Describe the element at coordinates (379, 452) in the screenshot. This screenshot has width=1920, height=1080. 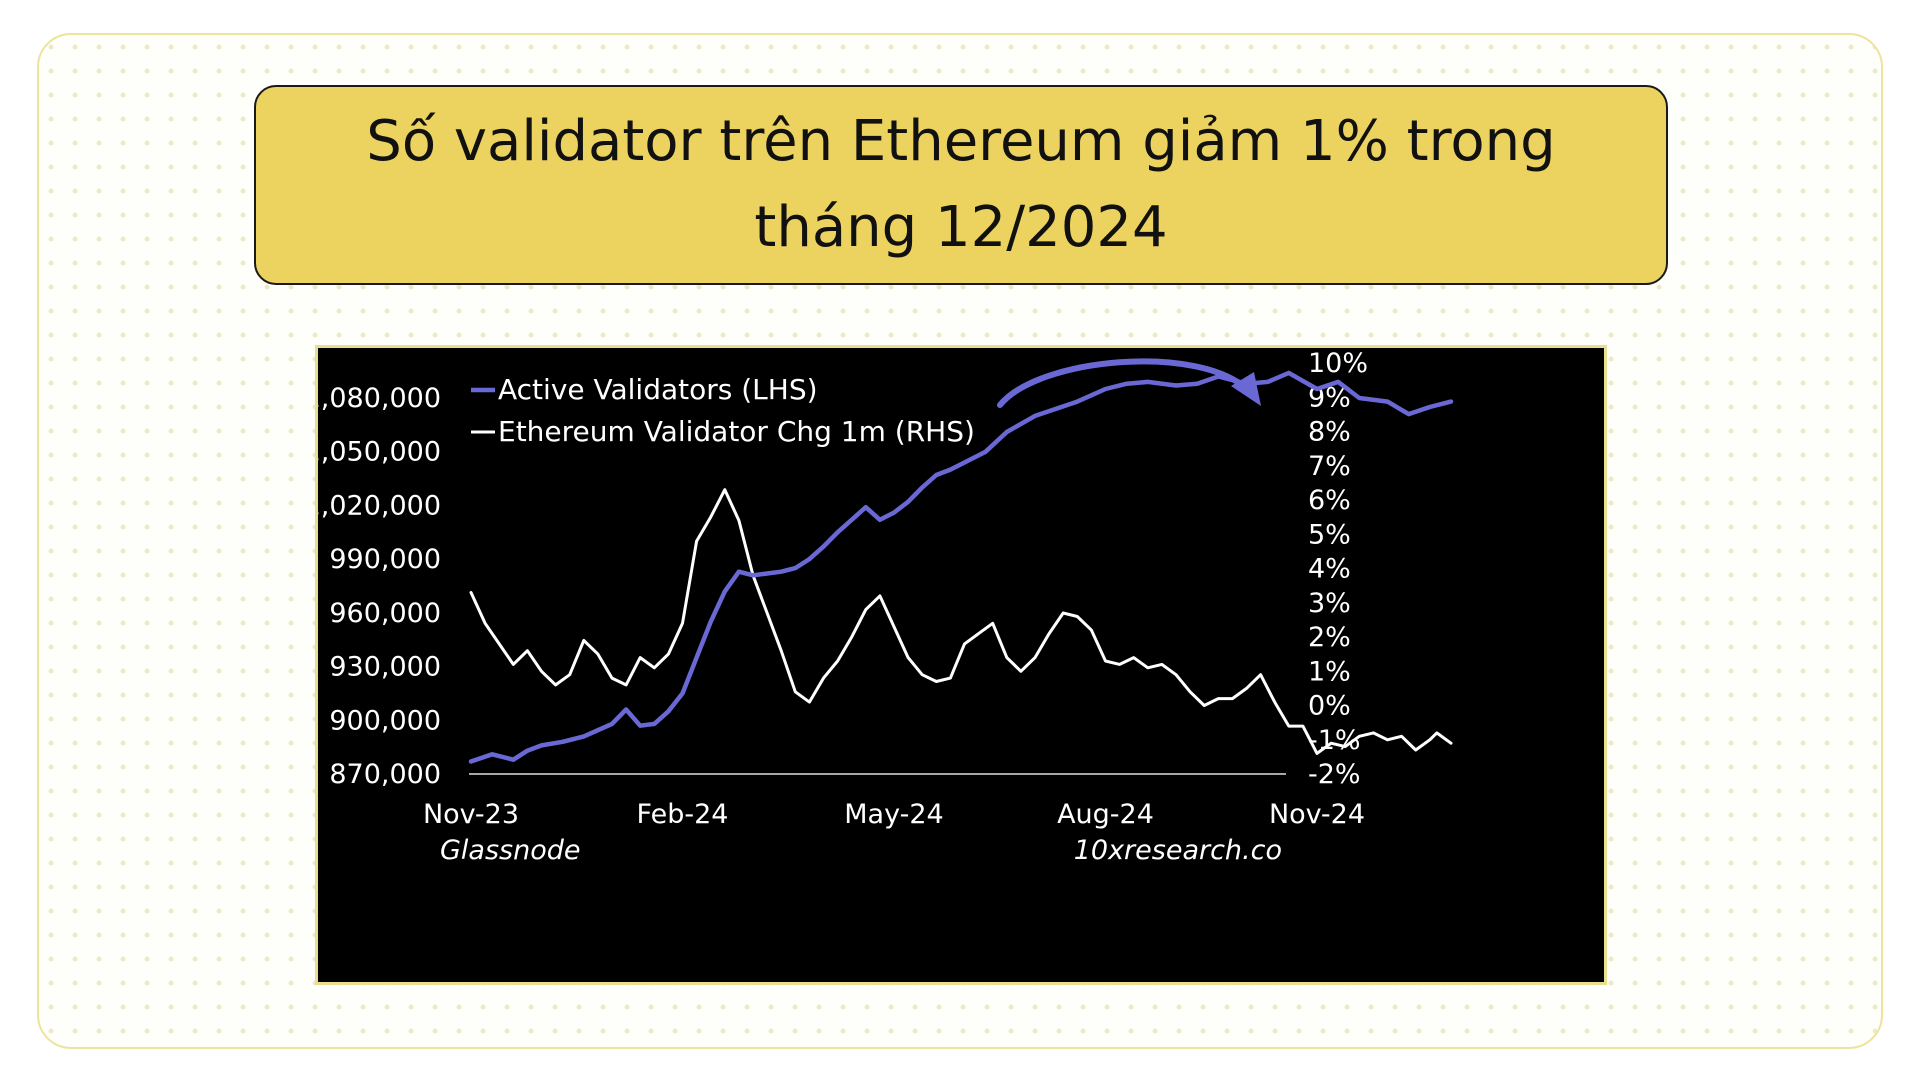
I see `left-axis-tick-label: 1,050,000` at that location.